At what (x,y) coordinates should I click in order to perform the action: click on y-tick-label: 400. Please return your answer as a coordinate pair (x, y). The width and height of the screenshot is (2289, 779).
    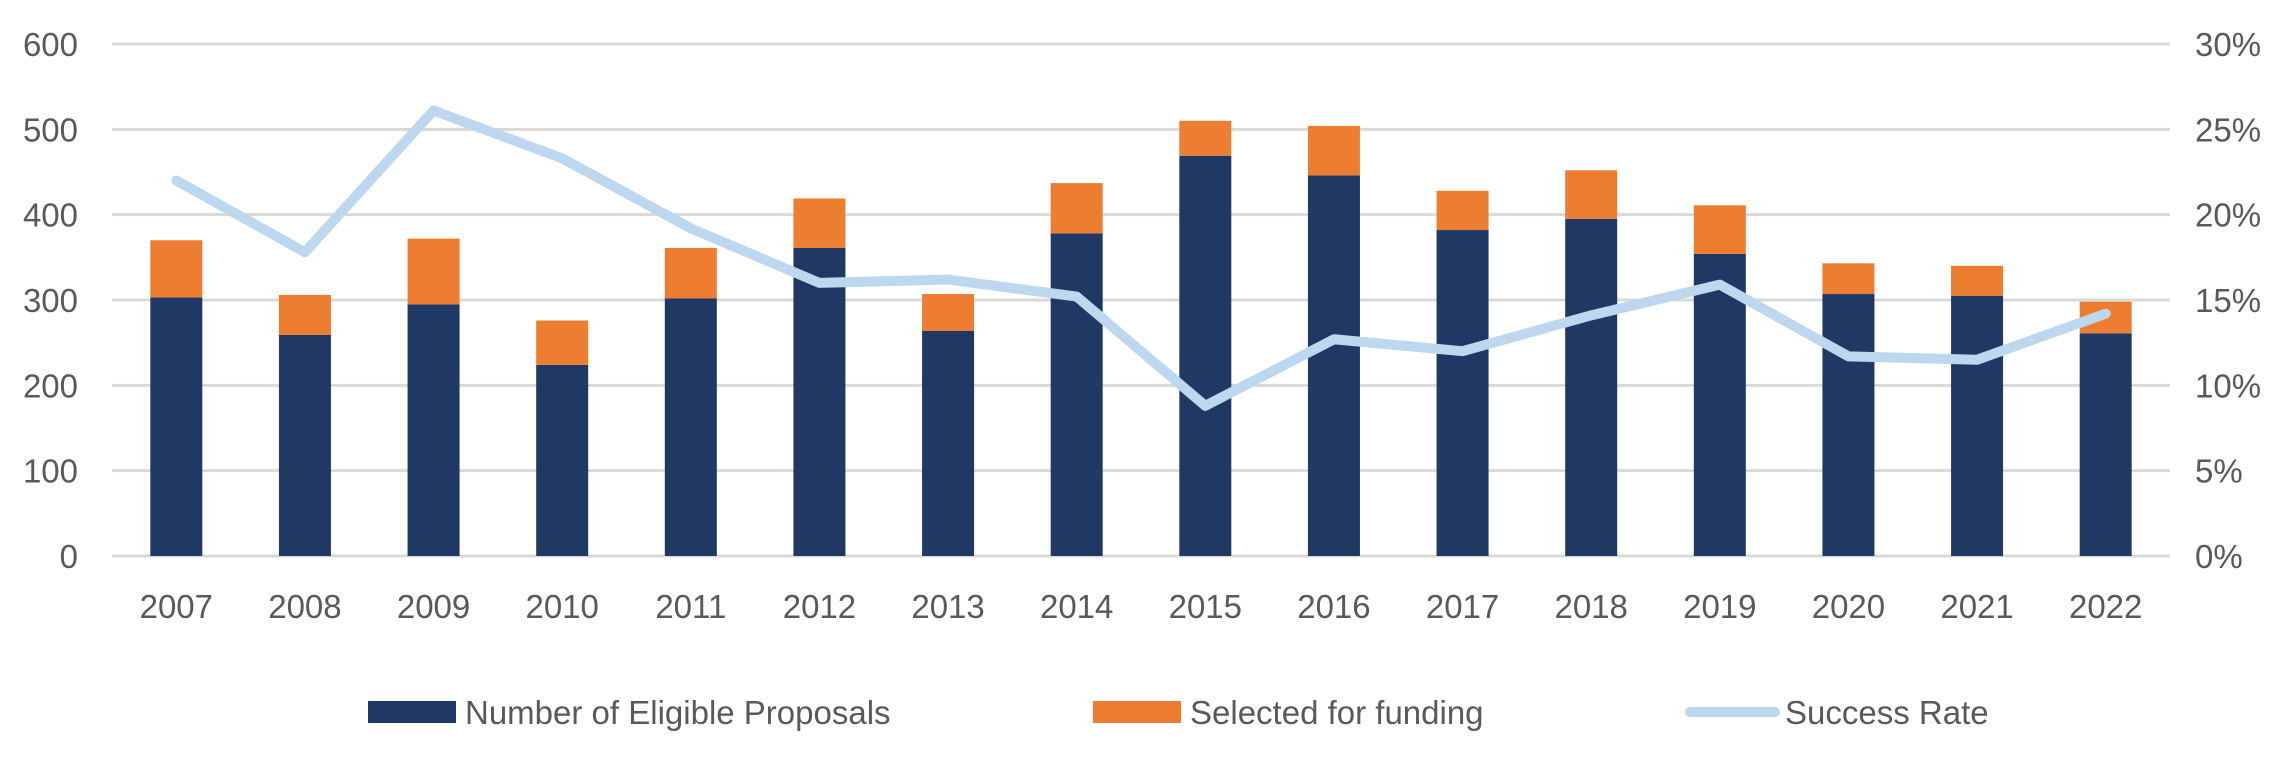
    Looking at the image, I should click on (50, 215).